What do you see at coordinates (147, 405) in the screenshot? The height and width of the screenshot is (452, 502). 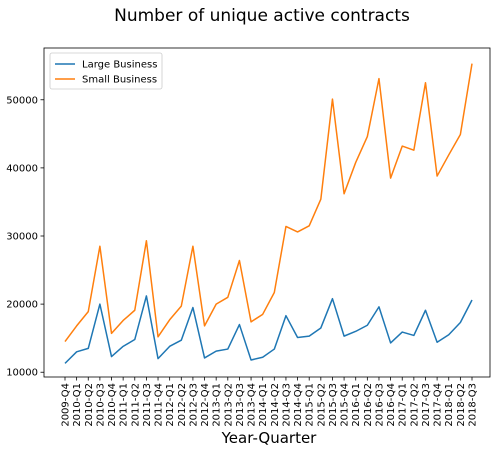 I see `x-tick-label: 2011-Q3` at bounding box center [147, 405].